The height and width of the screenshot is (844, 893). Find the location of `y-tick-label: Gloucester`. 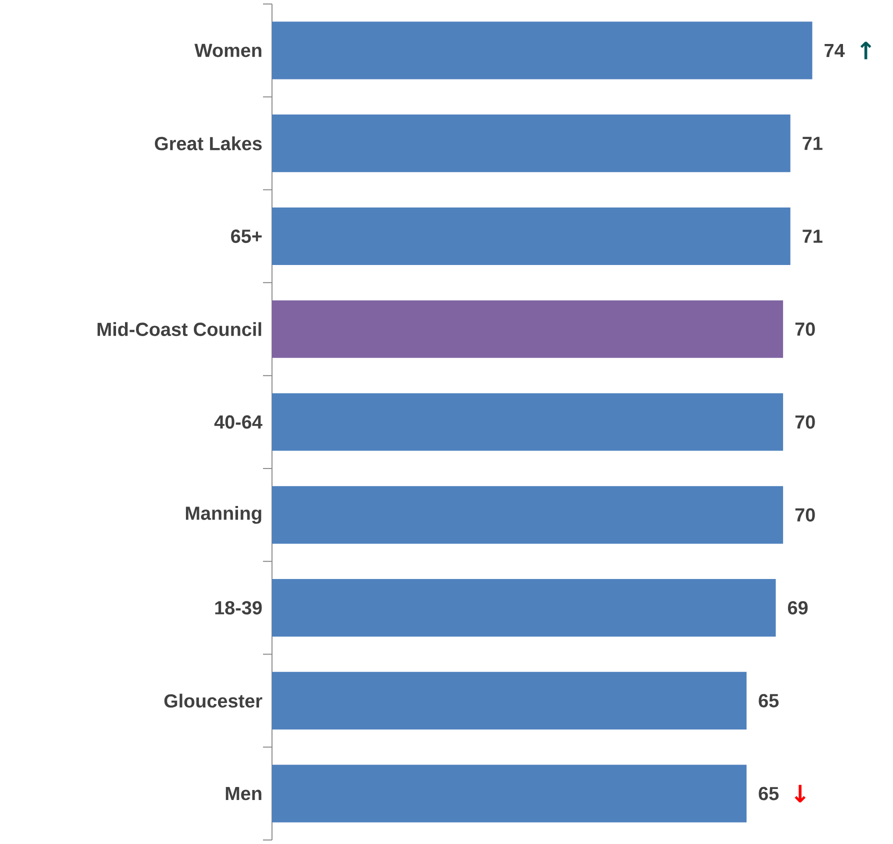

y-tick-label: Gloucester is located at coordinates (213, 701).